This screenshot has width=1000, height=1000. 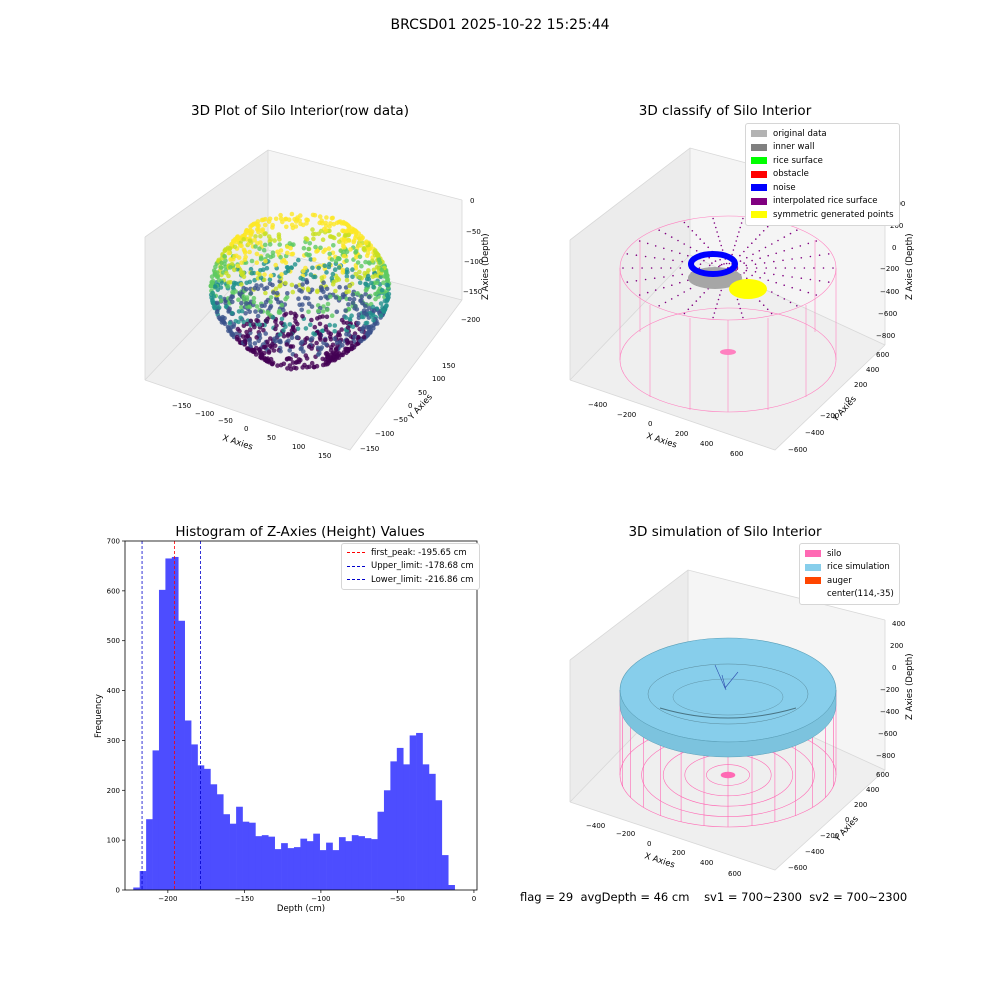 What do you see at coordinates (317, 896) in the screenshot?
I see `histogram-x-ticks: −200 −150 −100 −50 0` at bounding box center [317, 896].